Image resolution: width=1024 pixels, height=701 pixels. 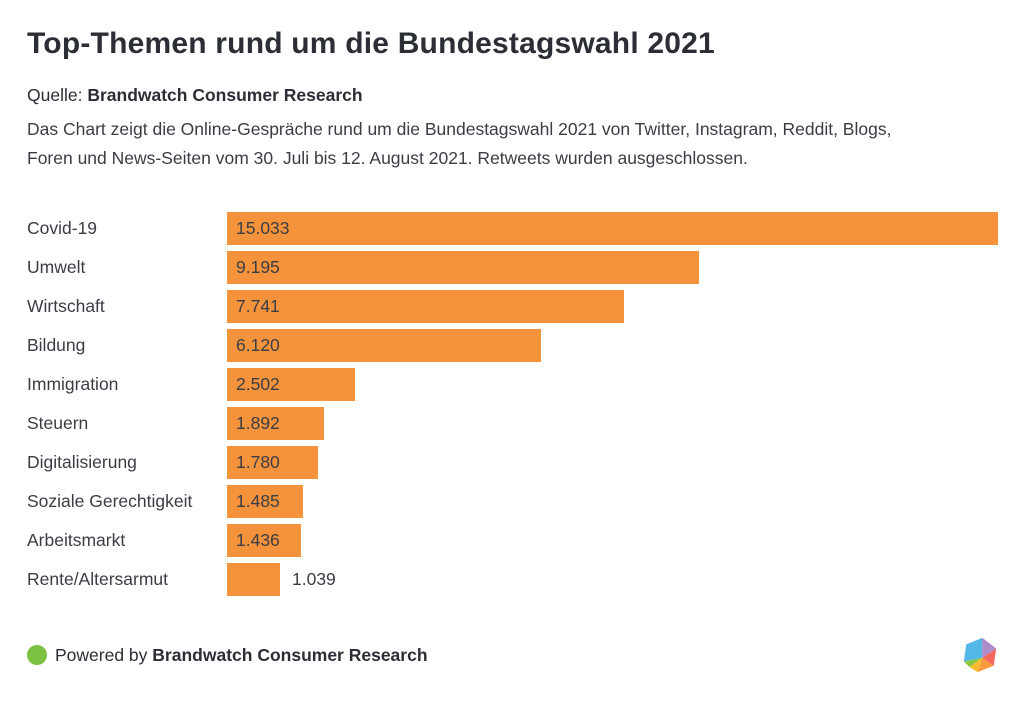 What do you see at coordinates (973, 649) in the screenshot?
I see `logo-facet-blue` at bounding box center [973, 649].